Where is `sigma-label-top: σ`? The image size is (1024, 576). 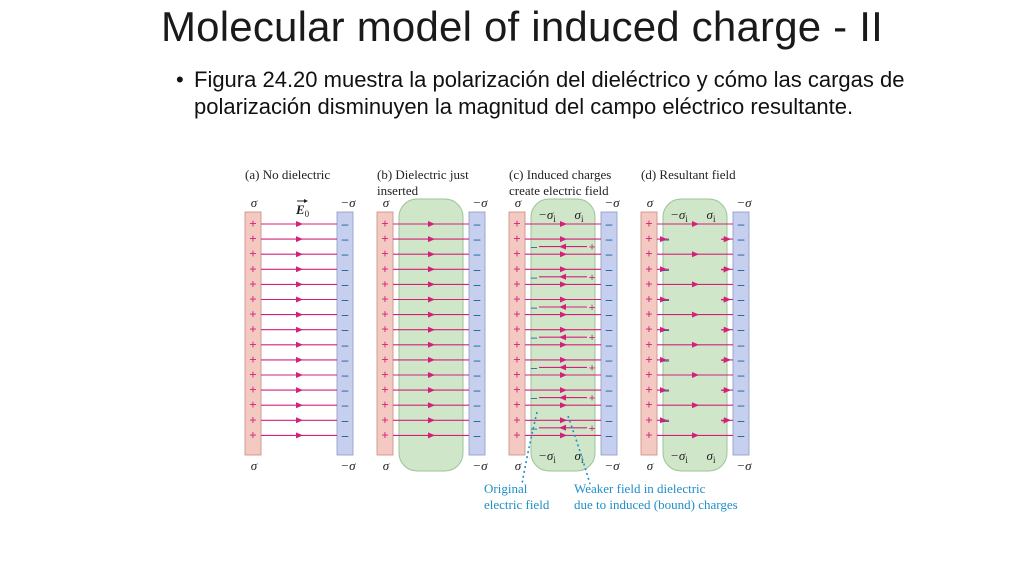
sigma-label-top: σ is located at coordinates (650, 202).